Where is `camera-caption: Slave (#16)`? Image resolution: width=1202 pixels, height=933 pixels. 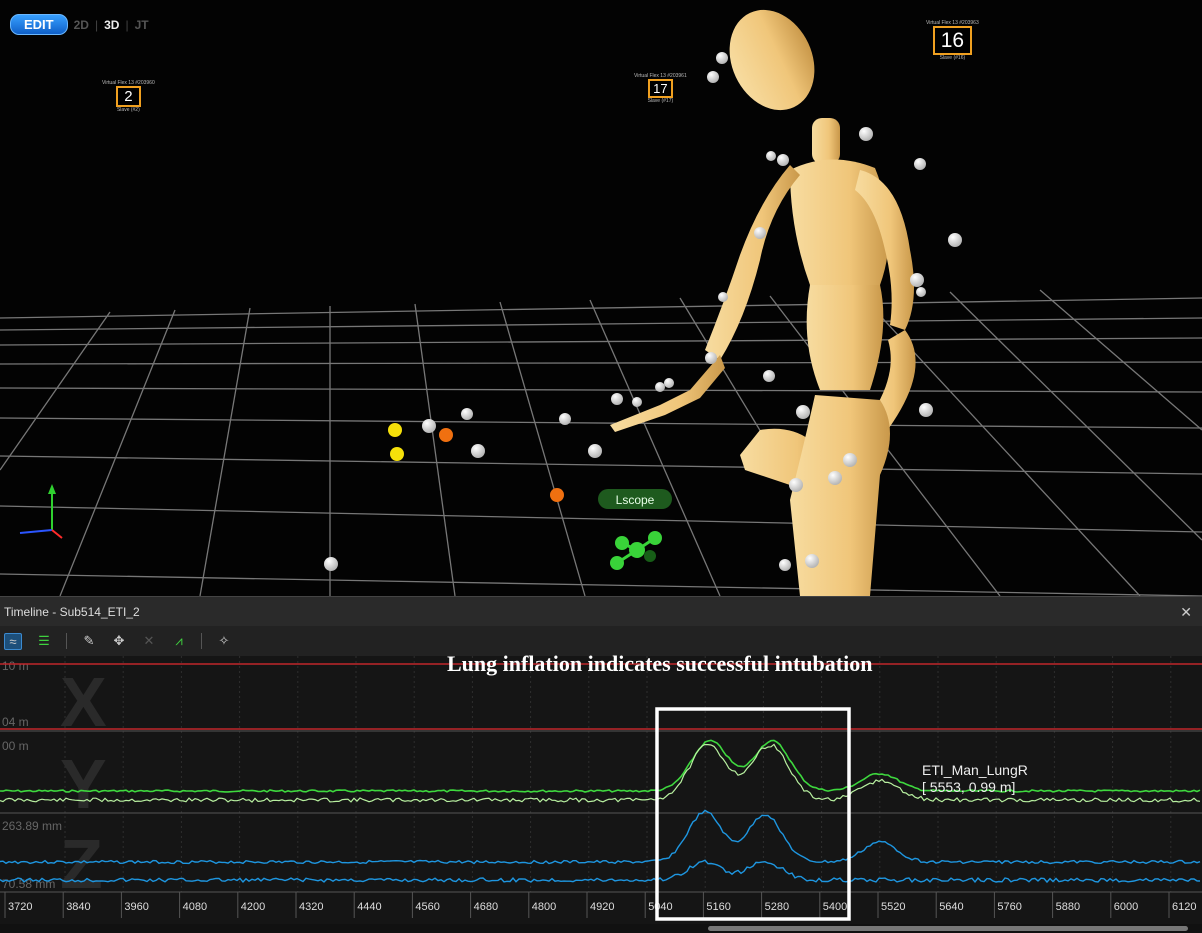
camera-caption: Slave (#16) is located at coordinates (952, 58).